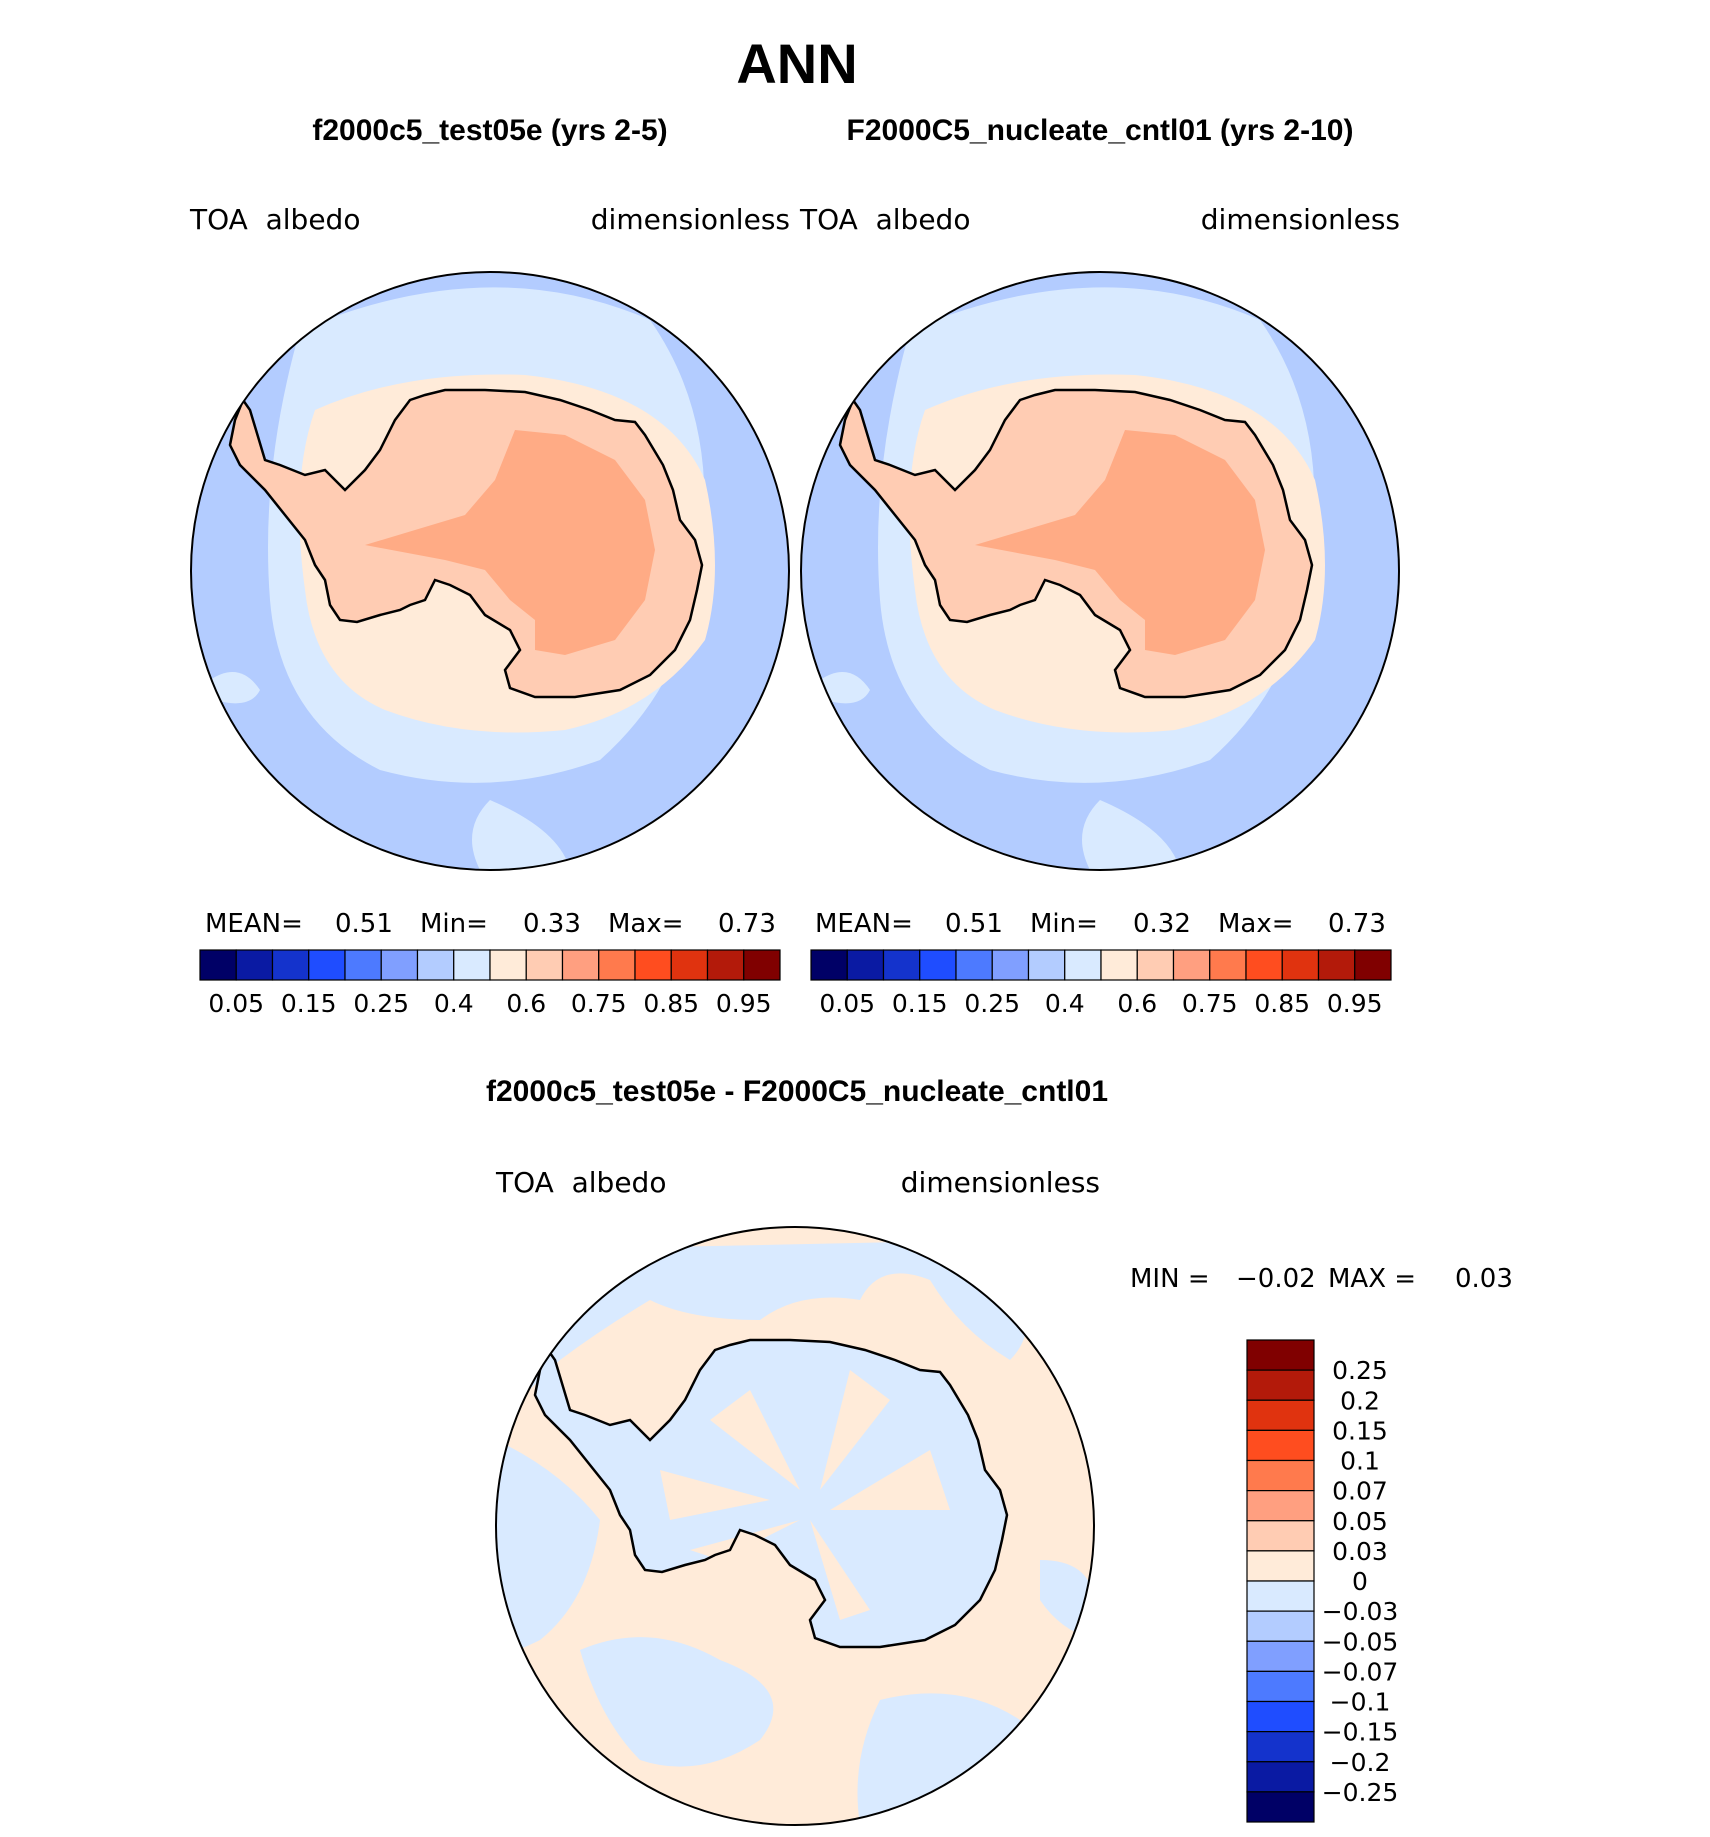 This screenshot has width=1710, height=1837. I want to click on panel-left-stats: MEAN= 0.51 Min= 0.33 Max= 0.73, so click(490, 924).